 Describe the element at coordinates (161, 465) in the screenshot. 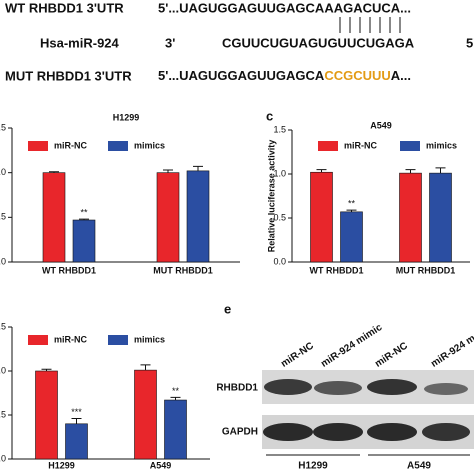

I see `x-tick-label: A549` at that location.